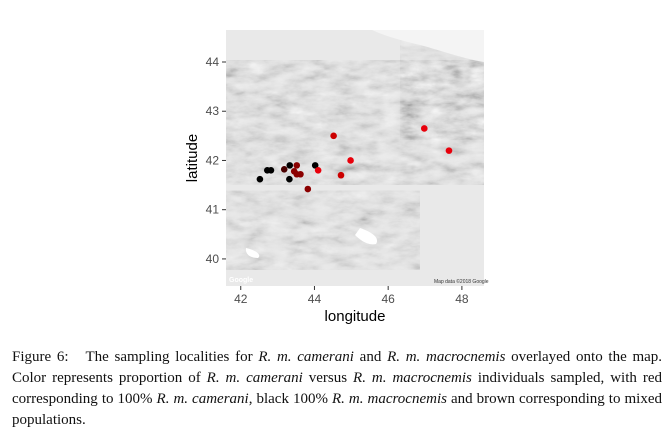 This screenshot has width=672, height=431. What do you see at coordinates (370, 357) in the screenshot?
I see `caption-text: and` at bounding box center [370, 357].